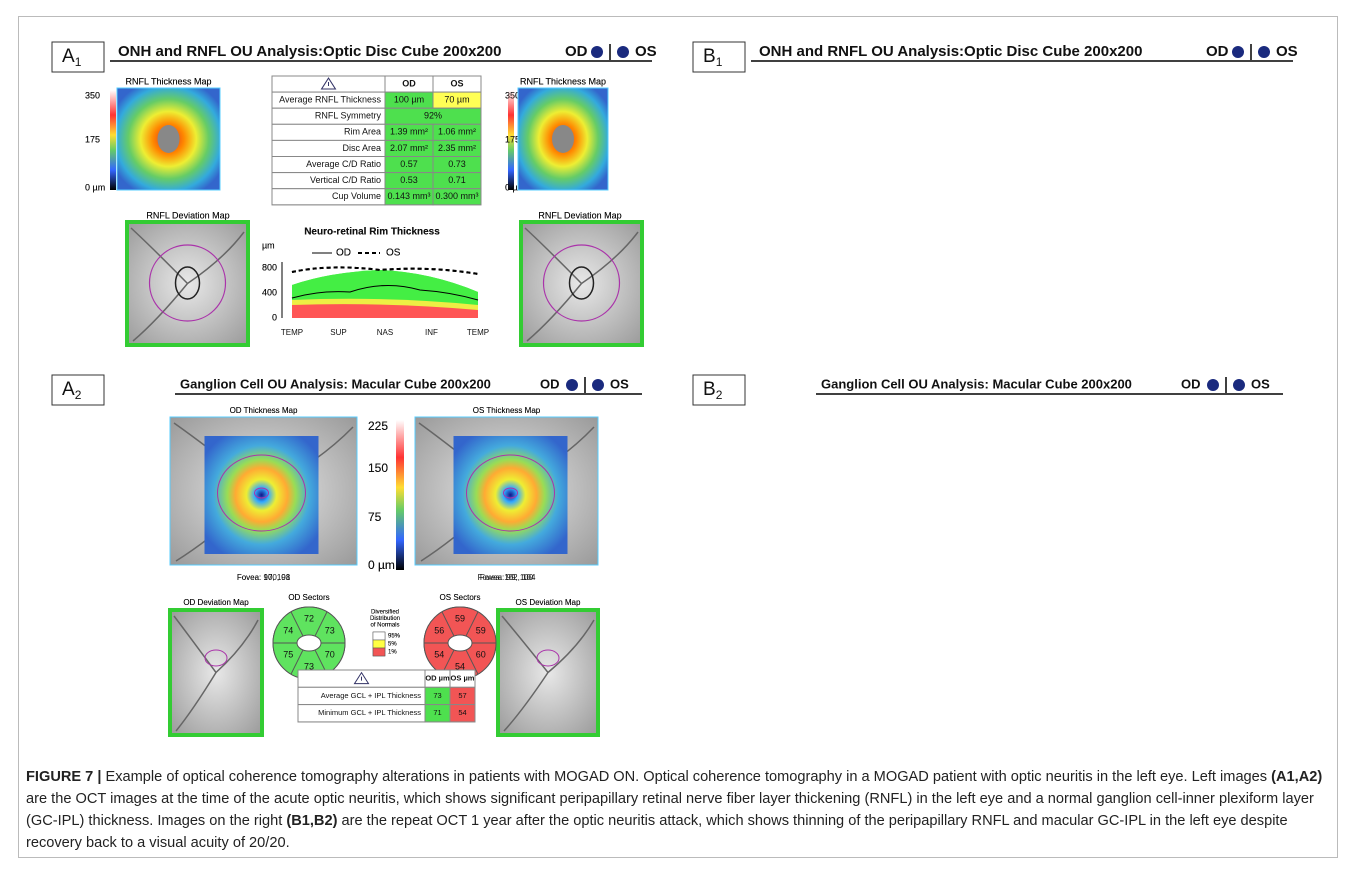  I want to click on table-value: 0.300 mm³, so click(456, 196).